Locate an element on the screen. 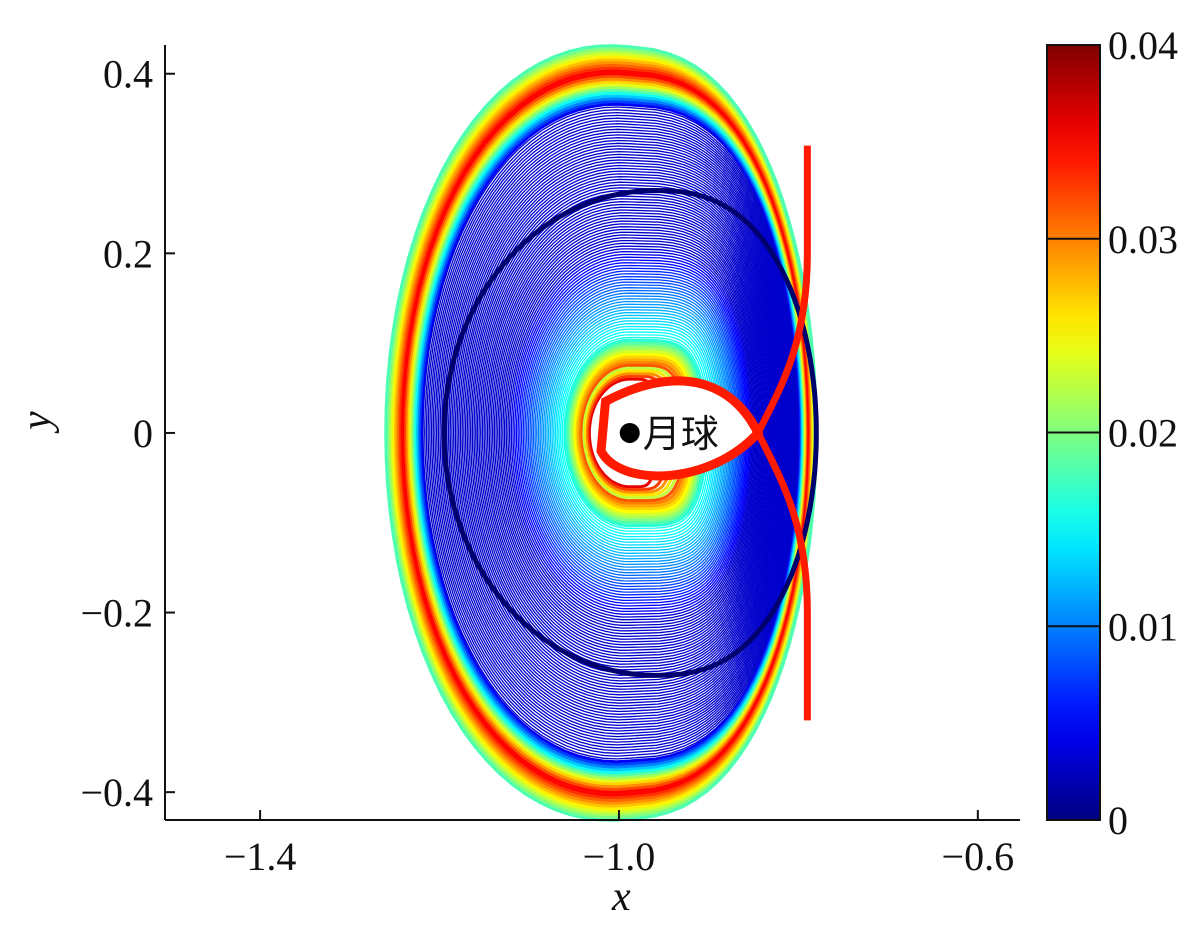 This screenshot has height=934, width=1200. colorbar-tick-label: 0 is located at coordinates (1118, 820).